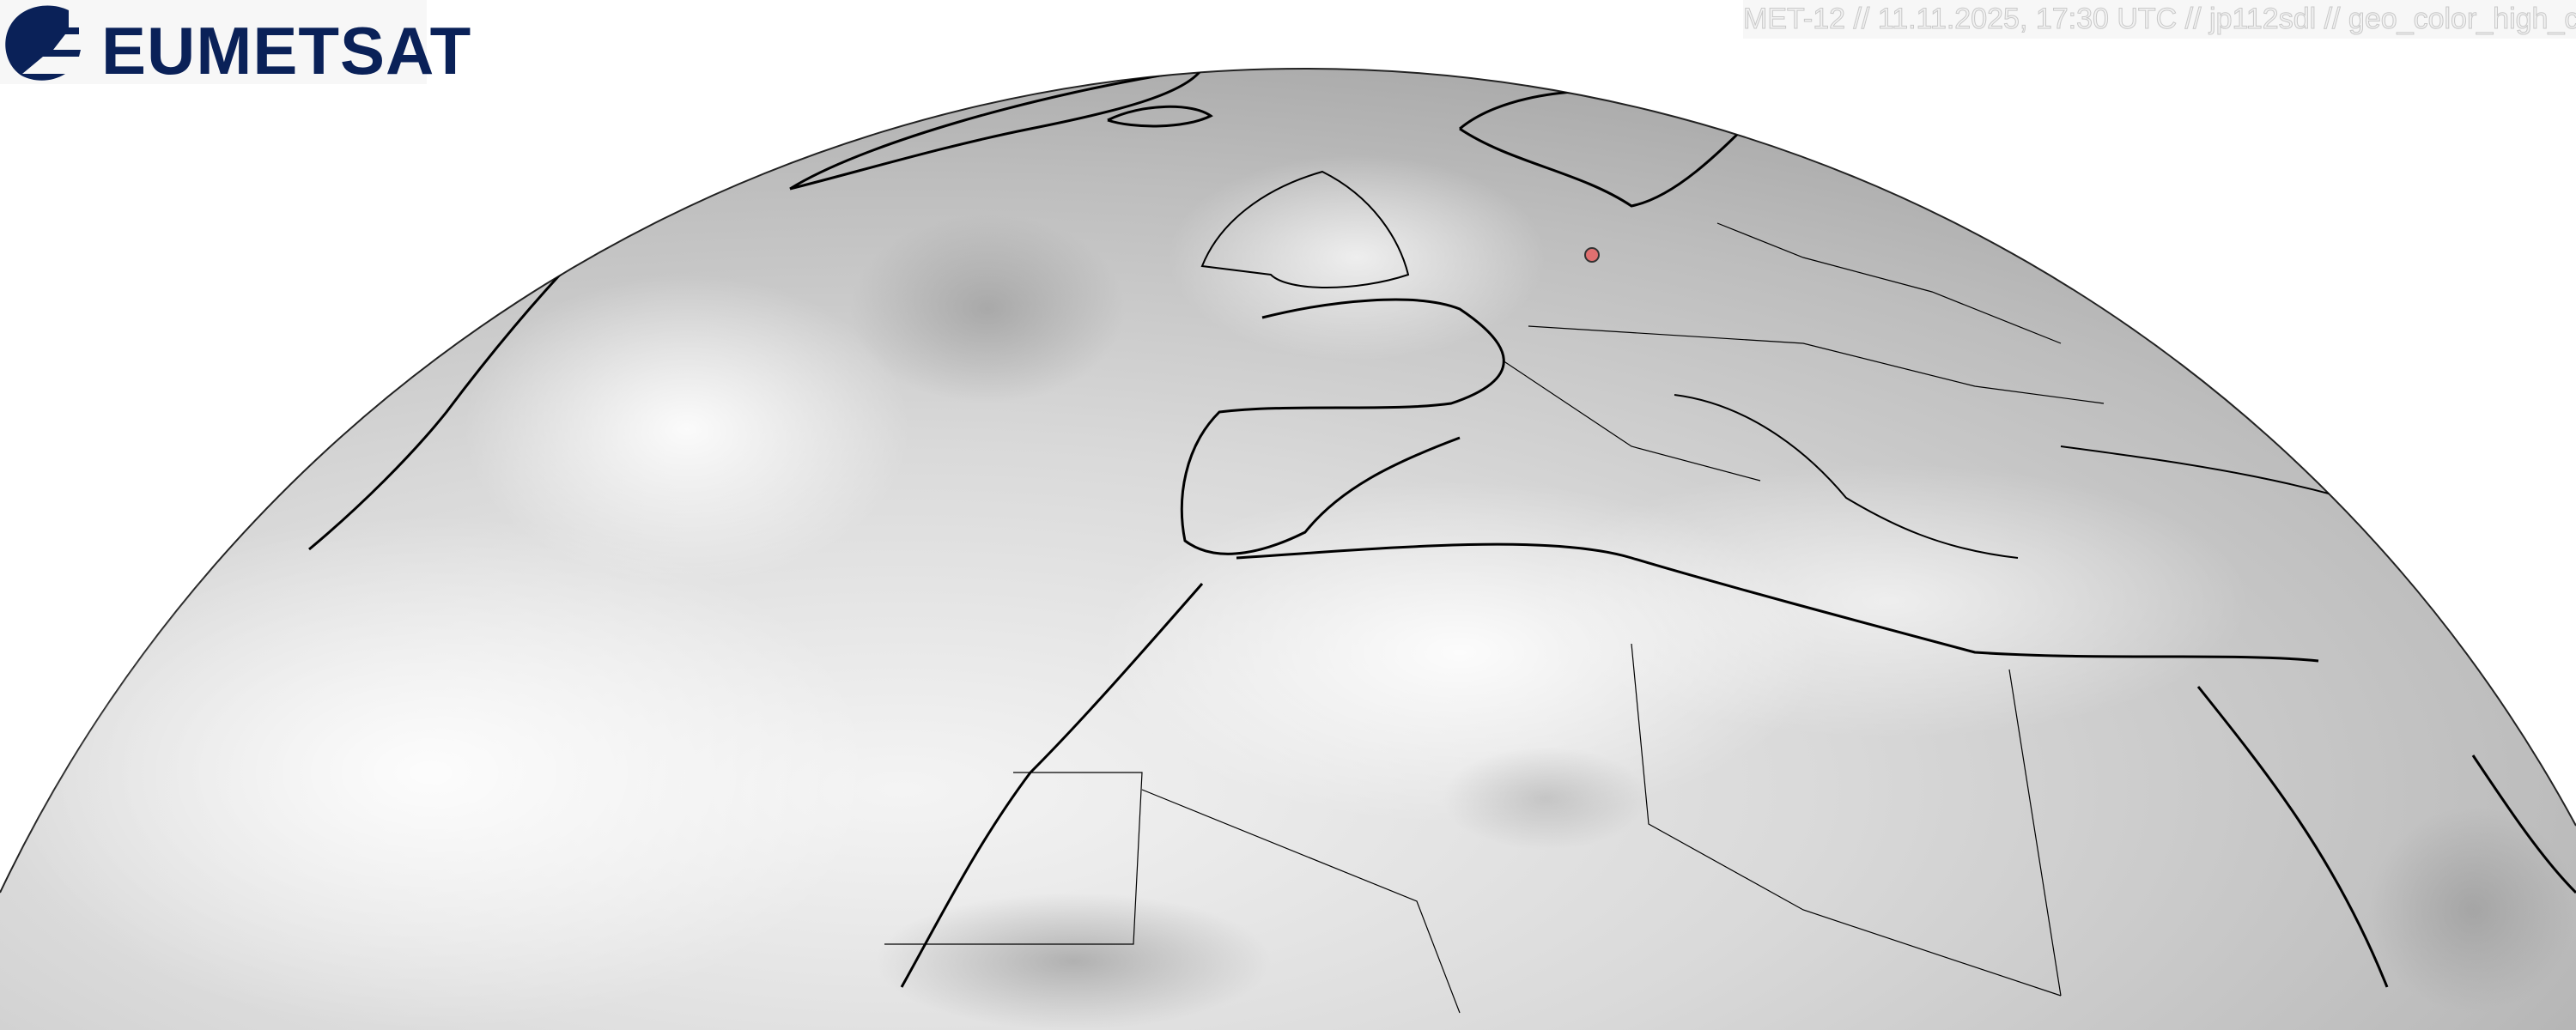  I want to click on location-marker, so click(1592, 255).